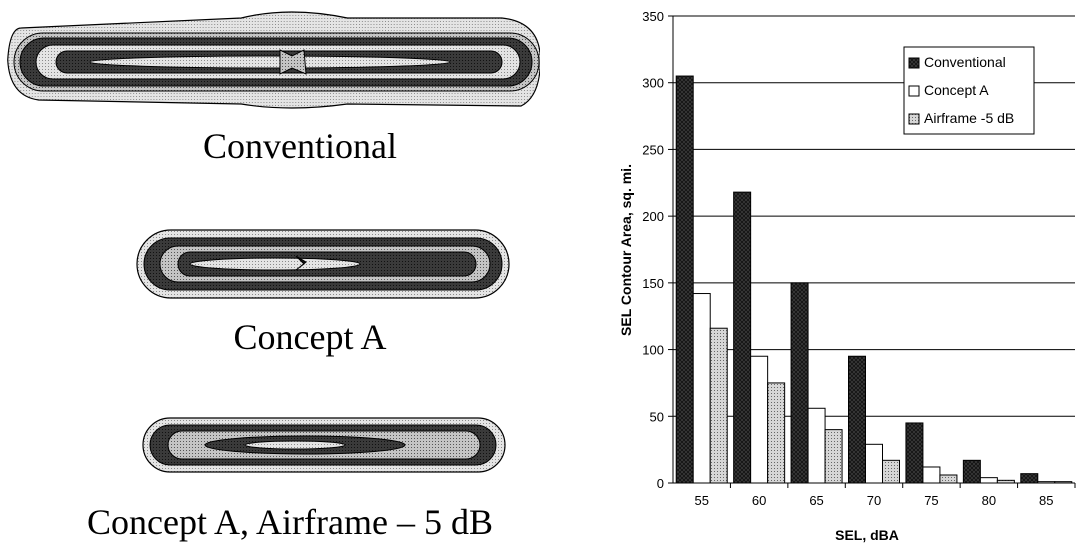  I want to click on y-tick-label: 350, so click(653, 16).